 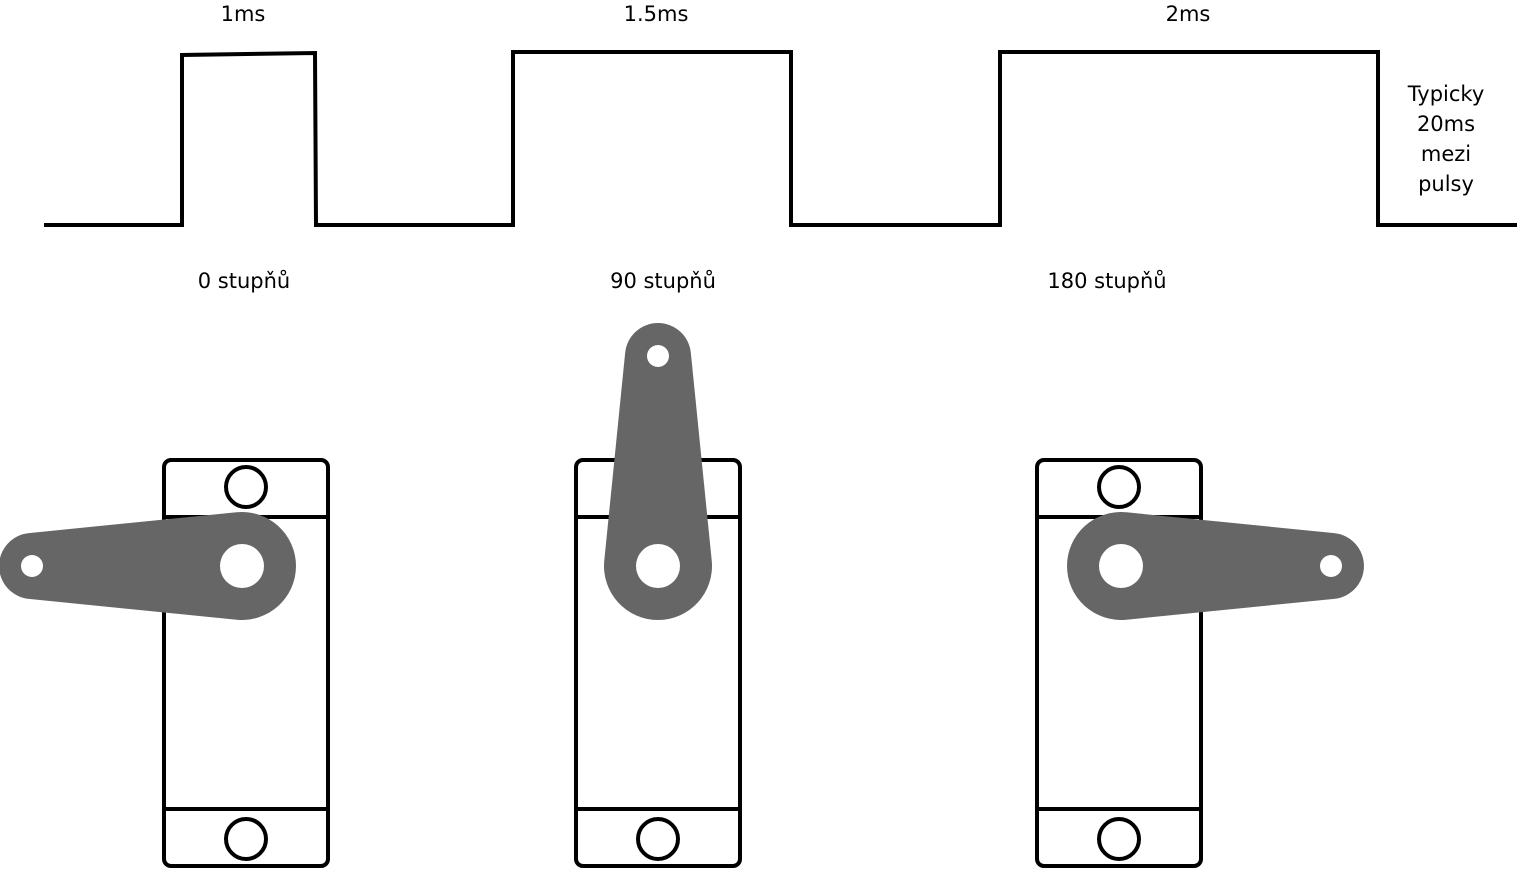 What do you see at coordinates (1188, 14) in the screenshot?
I see `pulse-label-2ms: 2ms` at bounding box center [1188, 14].